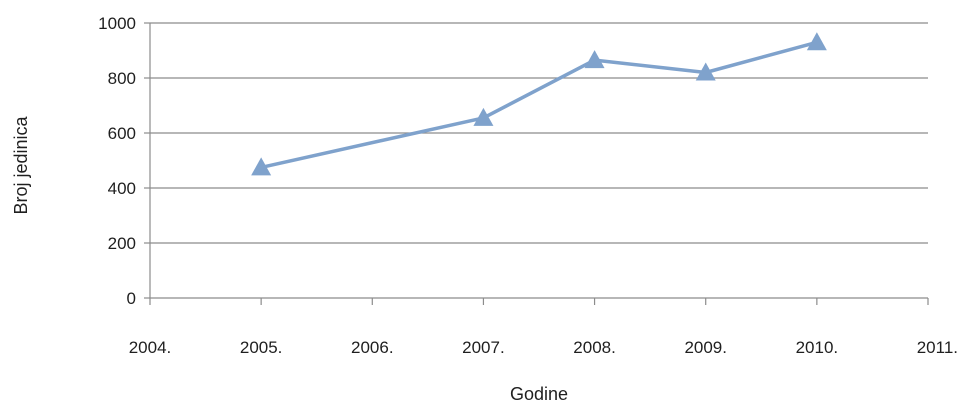  Describe the element at coordinates (122, 188) in the screenshot. I see `y-tick-label: 400` at that location.